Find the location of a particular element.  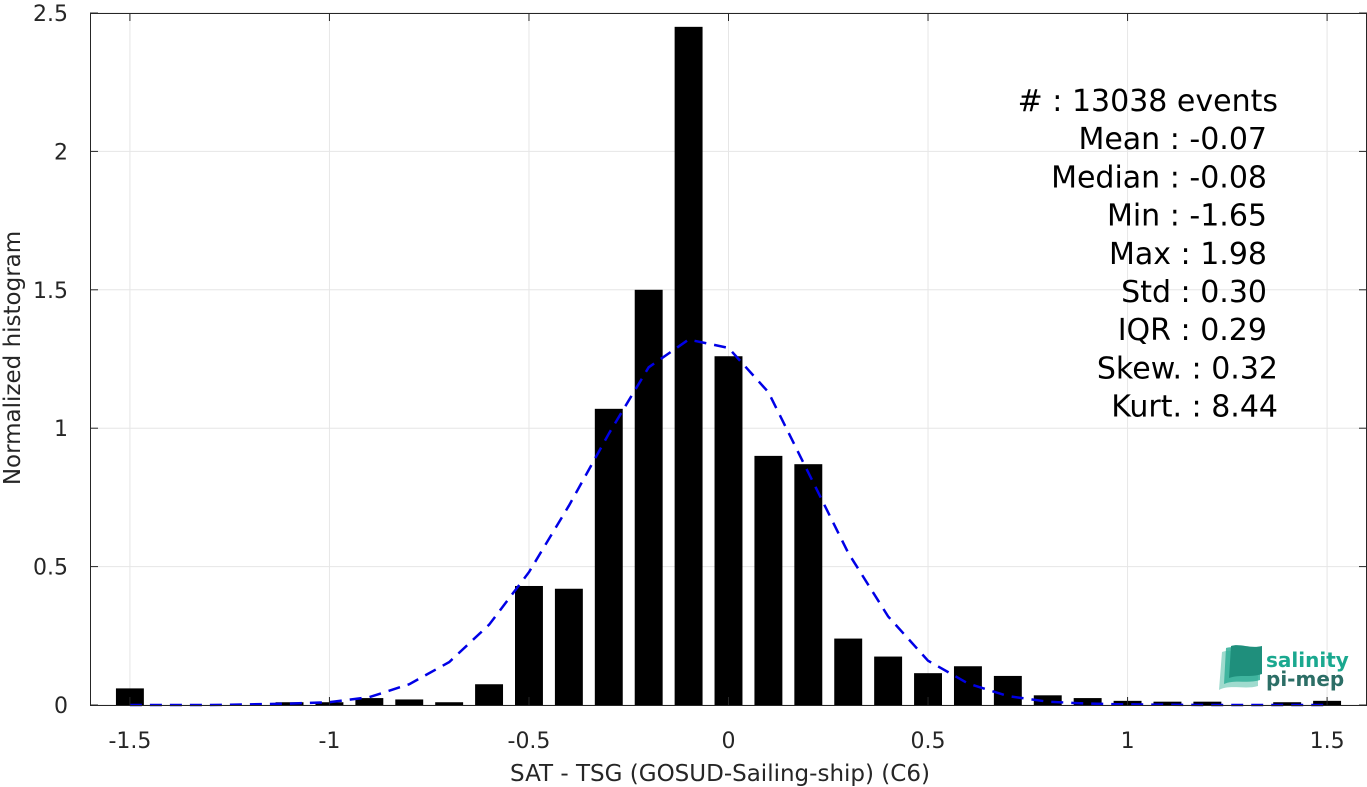

salinity-pi-mep-logo: salinity pi-mep is located at coordinates (1284, 668).